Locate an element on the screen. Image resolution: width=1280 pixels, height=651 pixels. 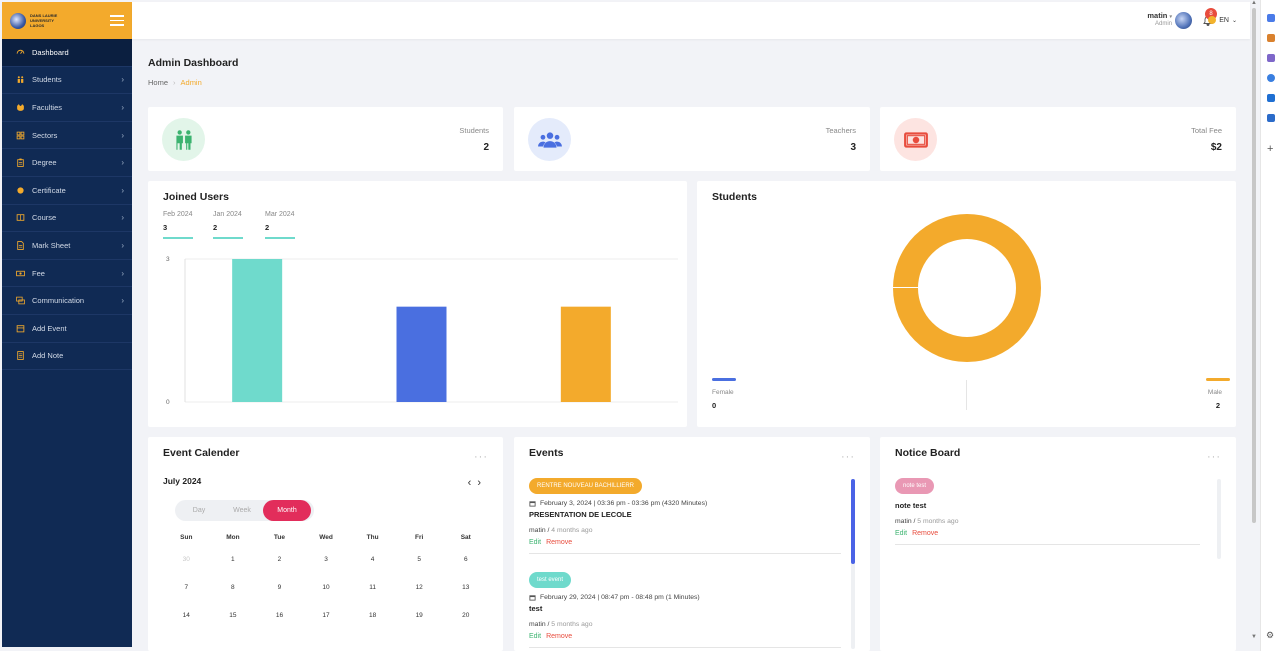
sidebar-item-certificate: Certificate › is located at coordinates (67, 191).